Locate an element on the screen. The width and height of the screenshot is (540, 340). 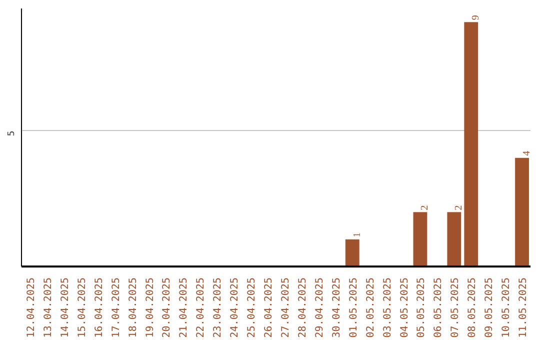
x-tick-label: 17.04.2025 is located at coordinates (116, 307).